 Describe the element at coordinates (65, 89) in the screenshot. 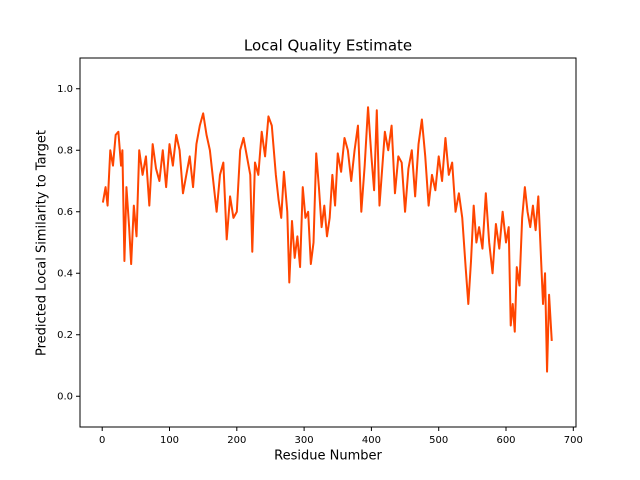

I see `y-tick-label: 1.0` at that location.